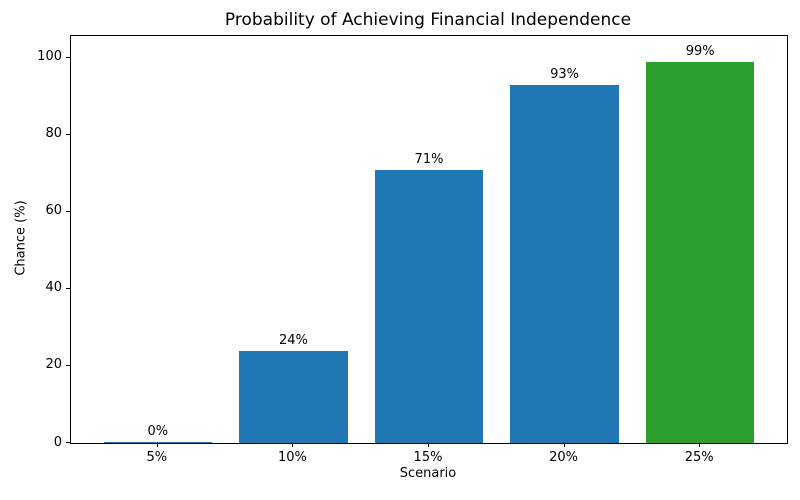 Image resolution: width=800 pixels, height=500 pixels. Describe the element at coordinates (428, 473) in the screenshot. I see `x-axis-label: Scenario` at that location.